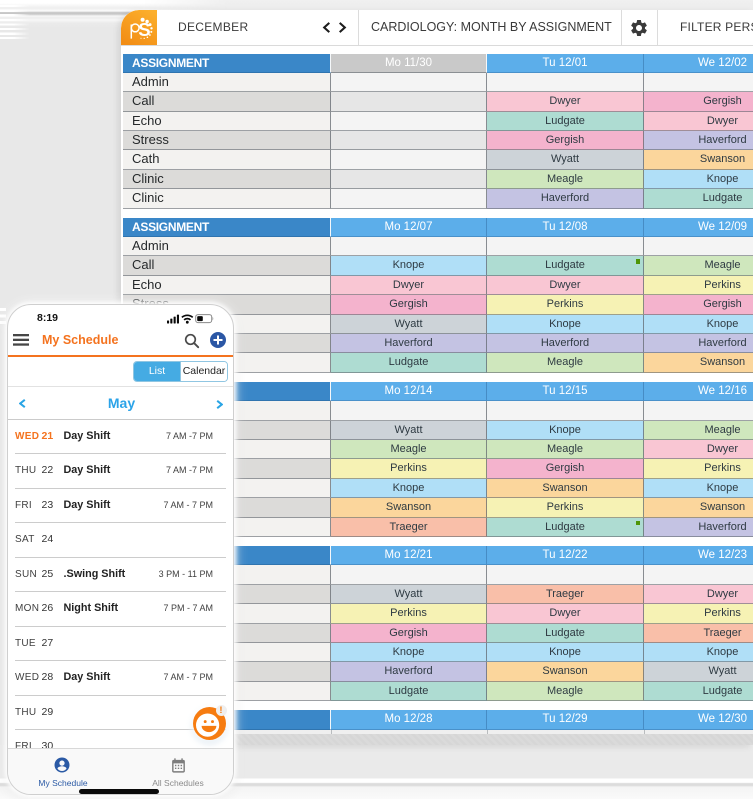 The width and height of the screenshot is (753, 799). I want to click on svg-text: S, so click(144, 29).